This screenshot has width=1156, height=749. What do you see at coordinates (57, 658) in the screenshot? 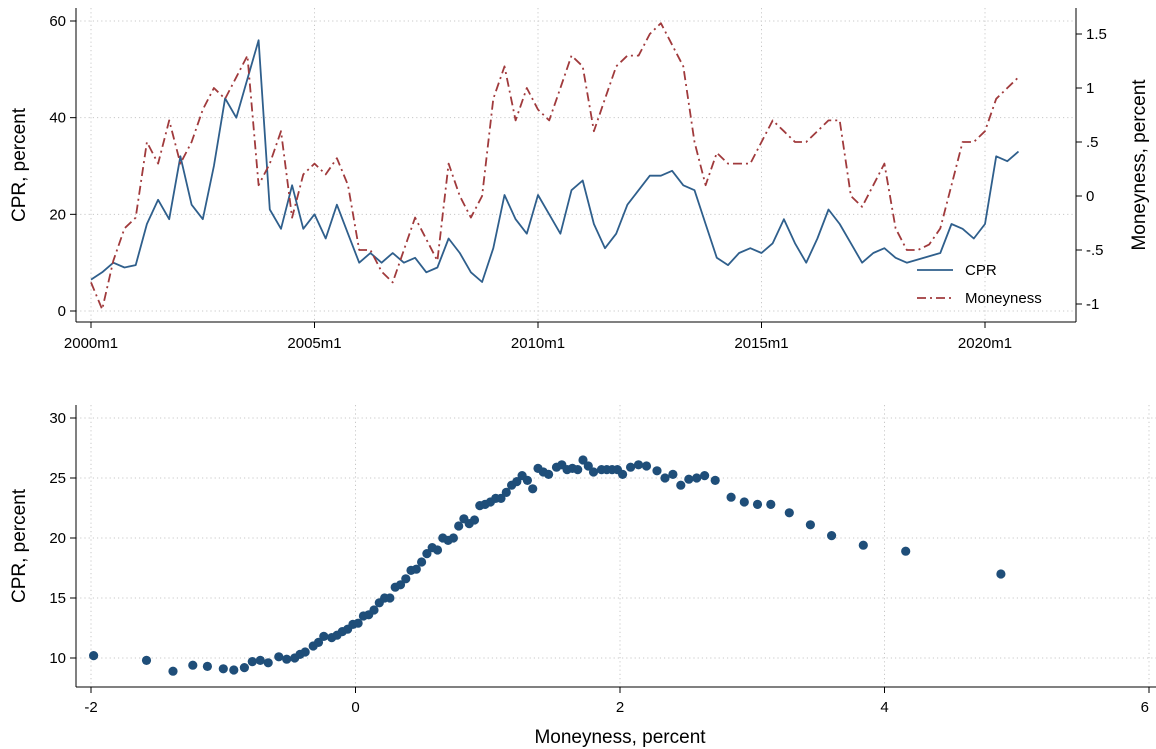
I see `y-tick-label: 10` at bounding box center [57, 658].